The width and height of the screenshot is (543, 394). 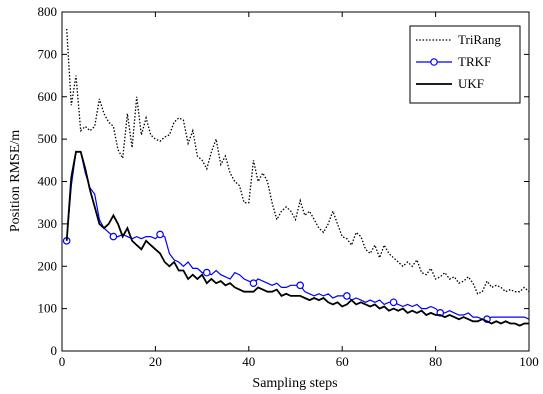 I want to click on y-axis-label: Position RMSE/m, so click(x=15, y=181).